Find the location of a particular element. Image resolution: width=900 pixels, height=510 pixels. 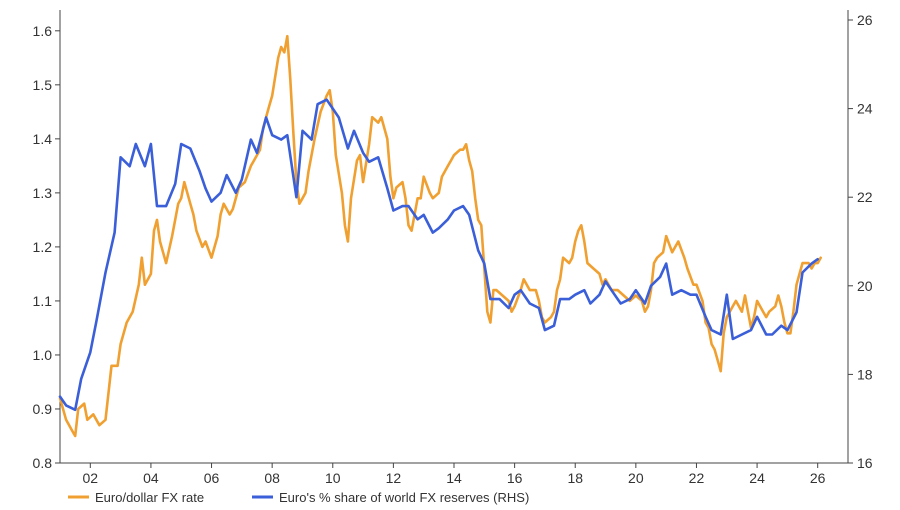

x-tick-label: 20 is located at coordinates (636, 478).